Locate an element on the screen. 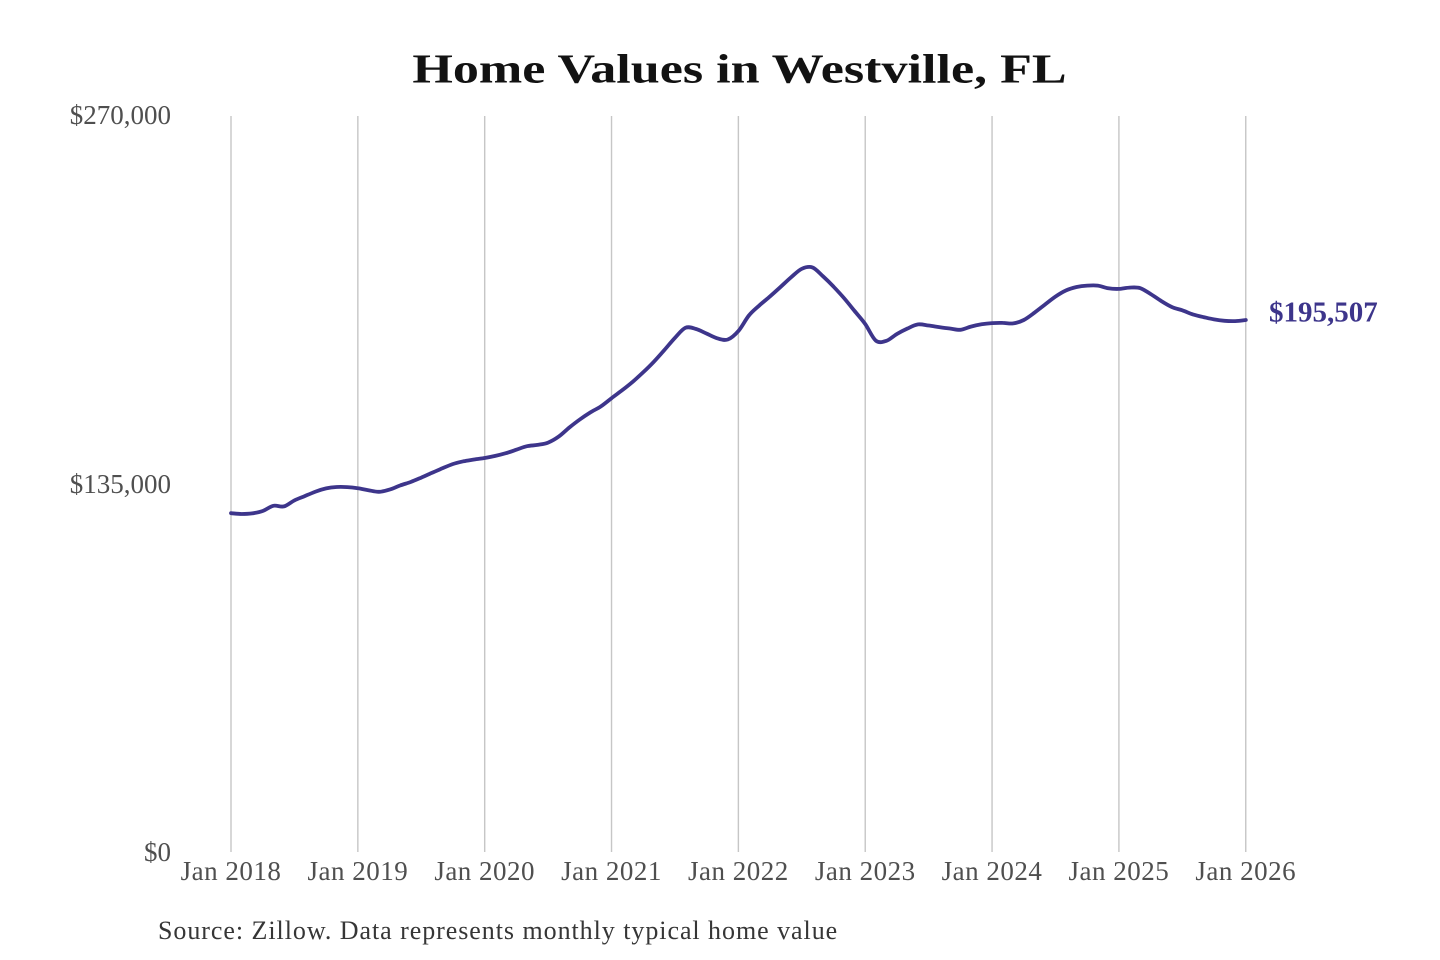 This screenshot has width=1440, height=960. svg-text: Jan 2019 is located at coordinates (357, 871).